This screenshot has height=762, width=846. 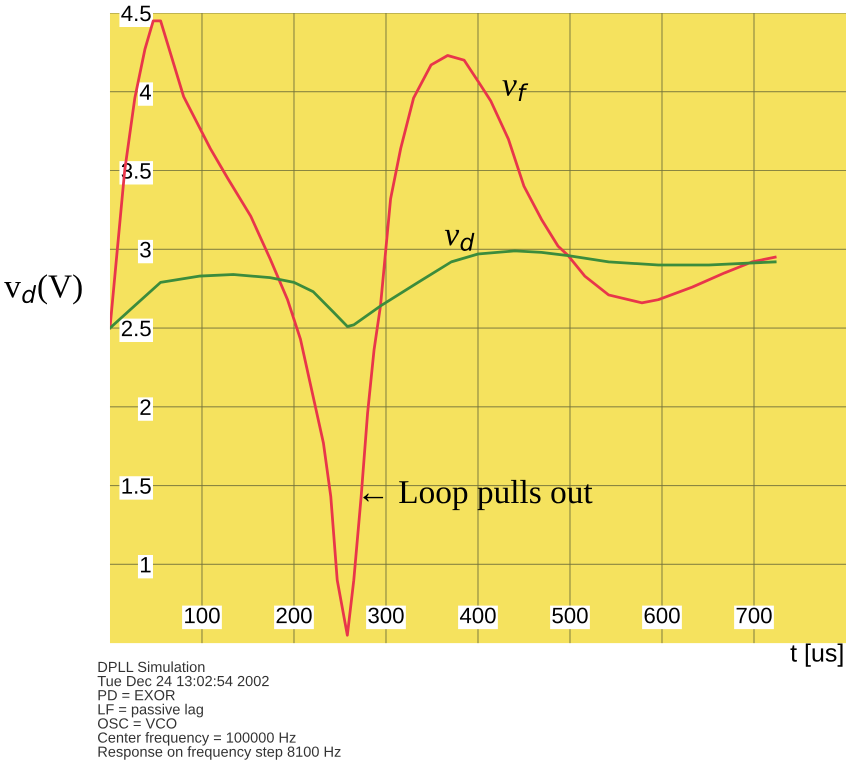 I want to click on x-tick-label: 400, so click(x=478, y=616).